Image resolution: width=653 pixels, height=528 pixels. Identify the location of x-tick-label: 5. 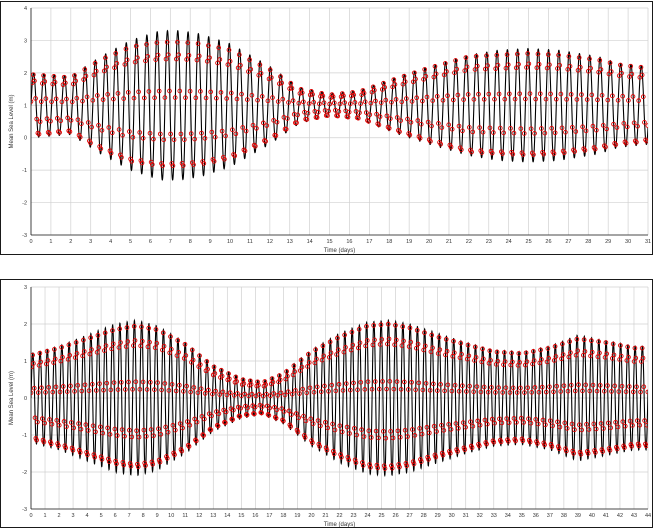
(130, 242).